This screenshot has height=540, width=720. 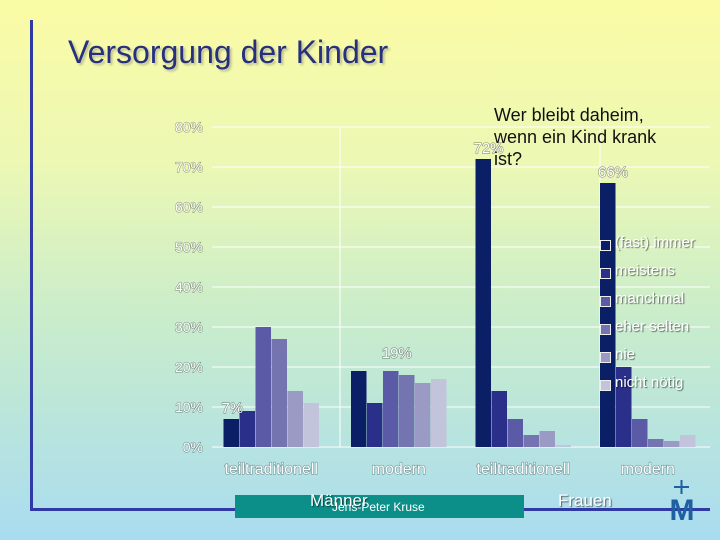 What do you see at coordinates (189, 167) in the screenshot?
I see `y-tick-label: 70%` at bounding box center [189, 167].